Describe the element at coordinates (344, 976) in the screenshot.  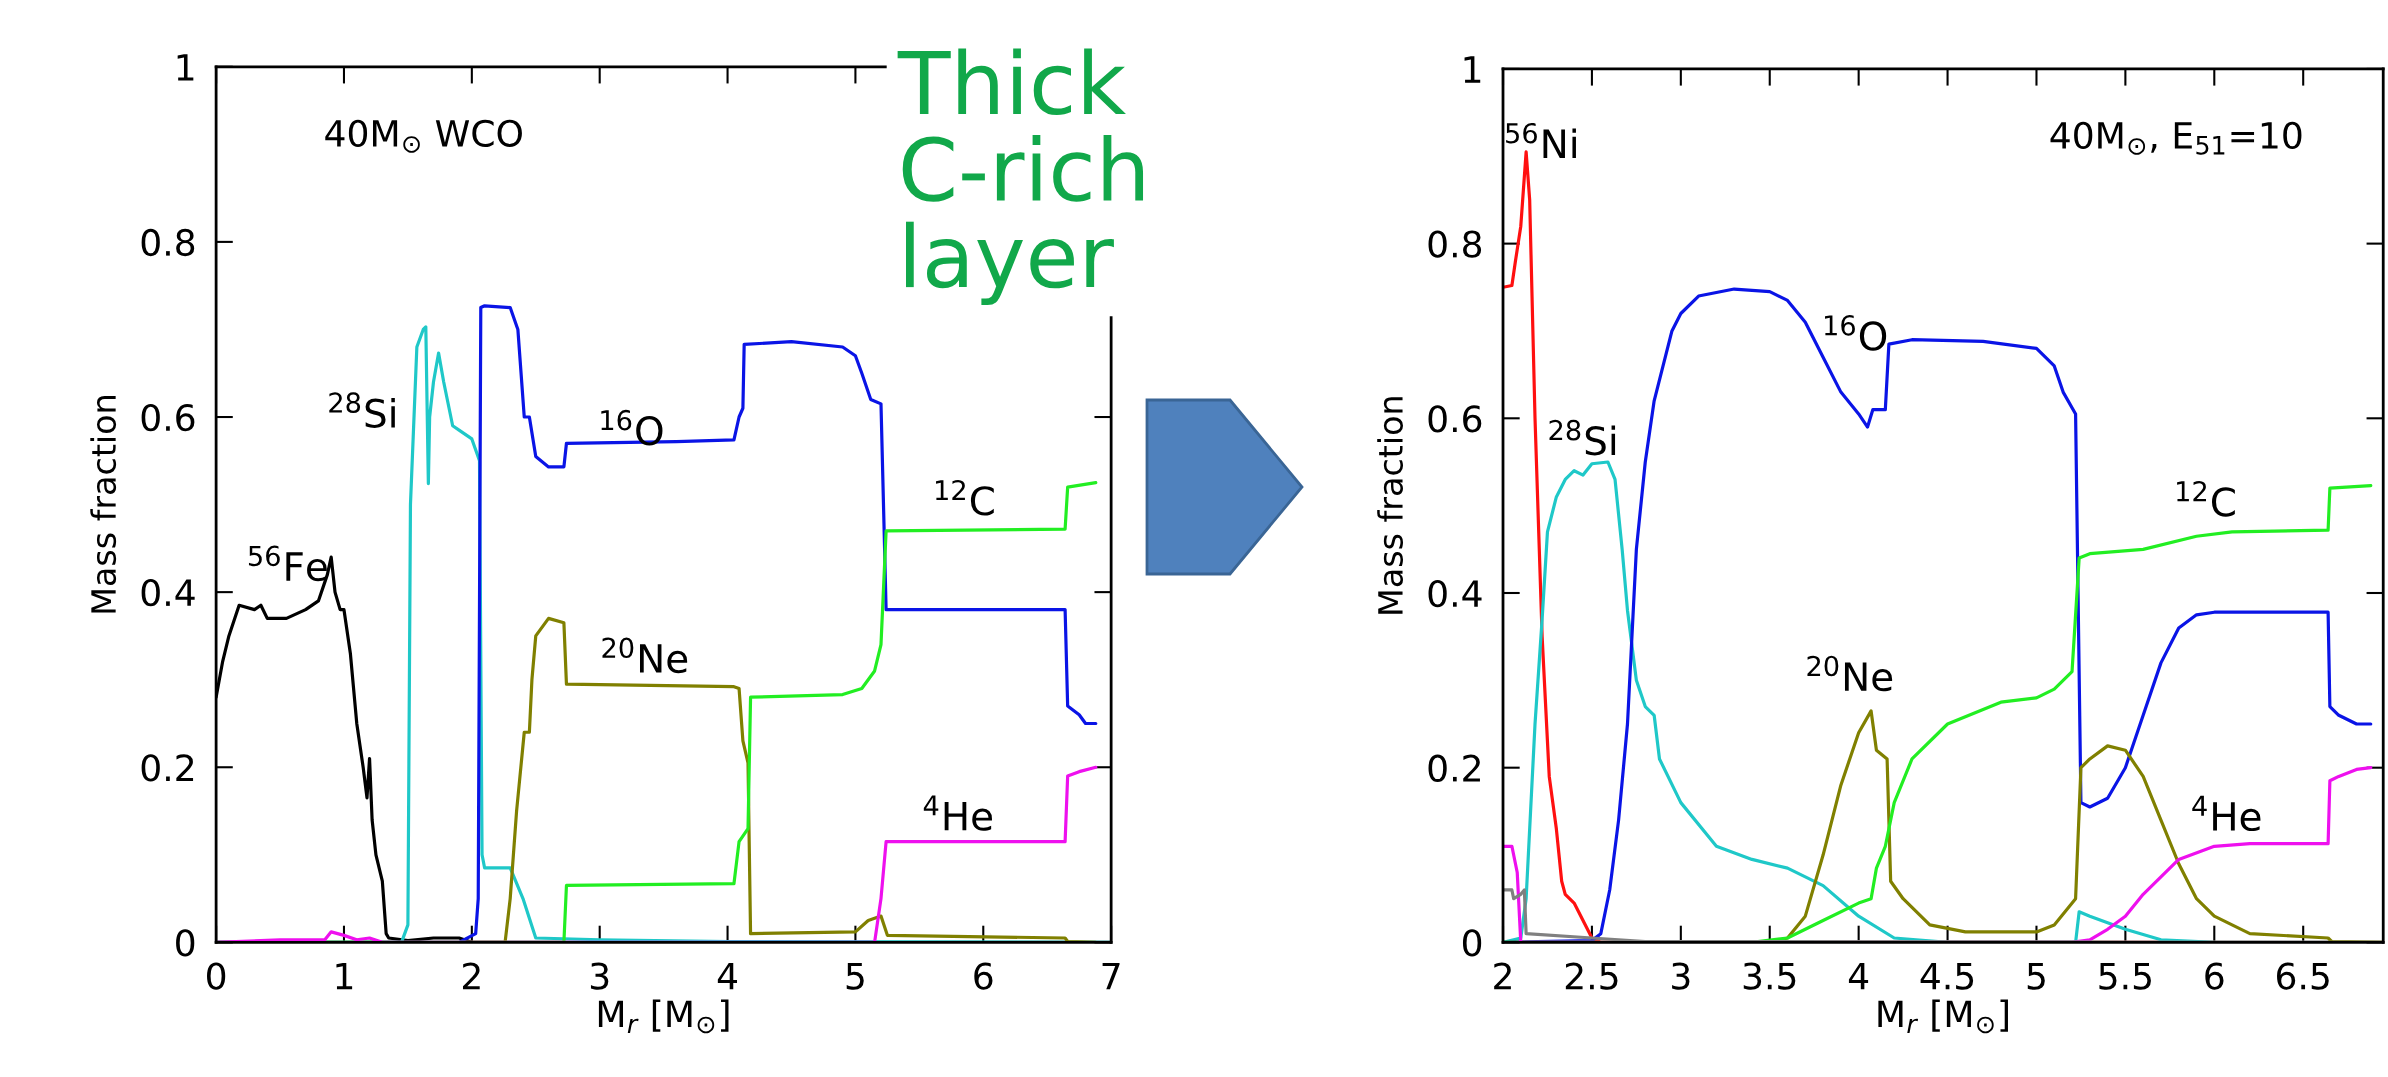
I see `x-tick-label: 1` at that location.